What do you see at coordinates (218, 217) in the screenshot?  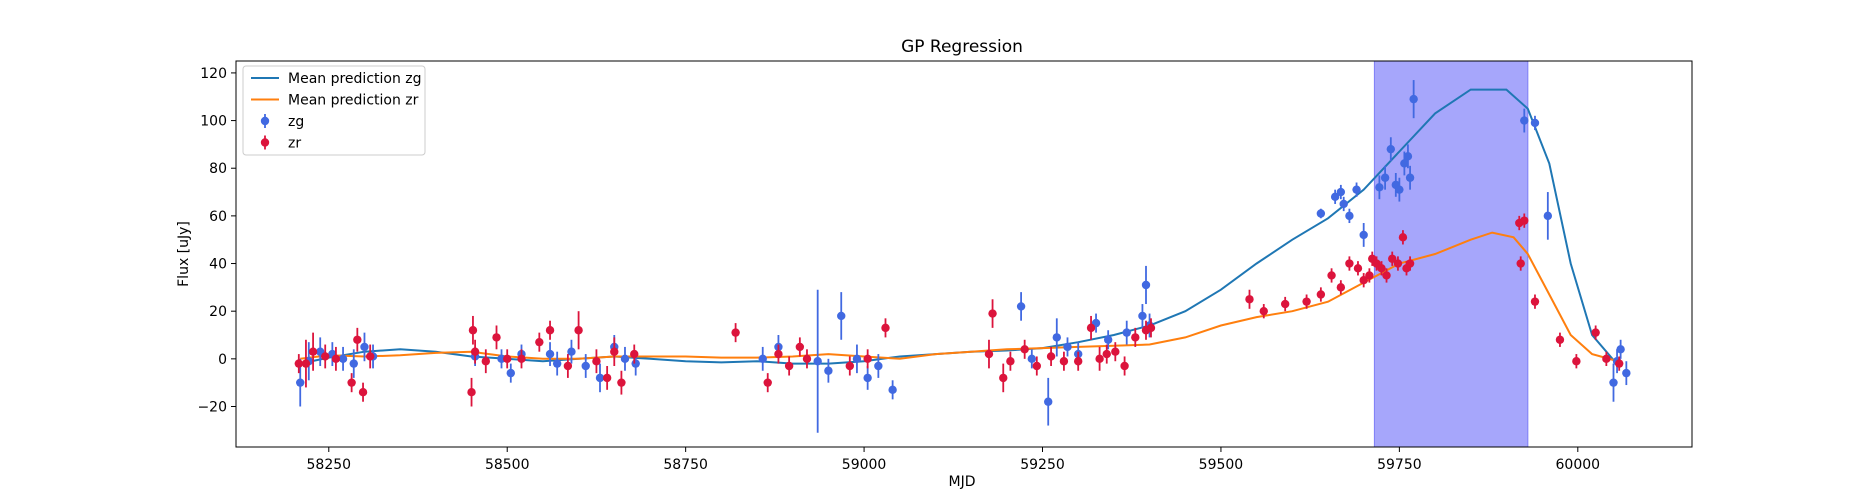 I see `y-tick-label: 60` at bounding box center [218, 217].